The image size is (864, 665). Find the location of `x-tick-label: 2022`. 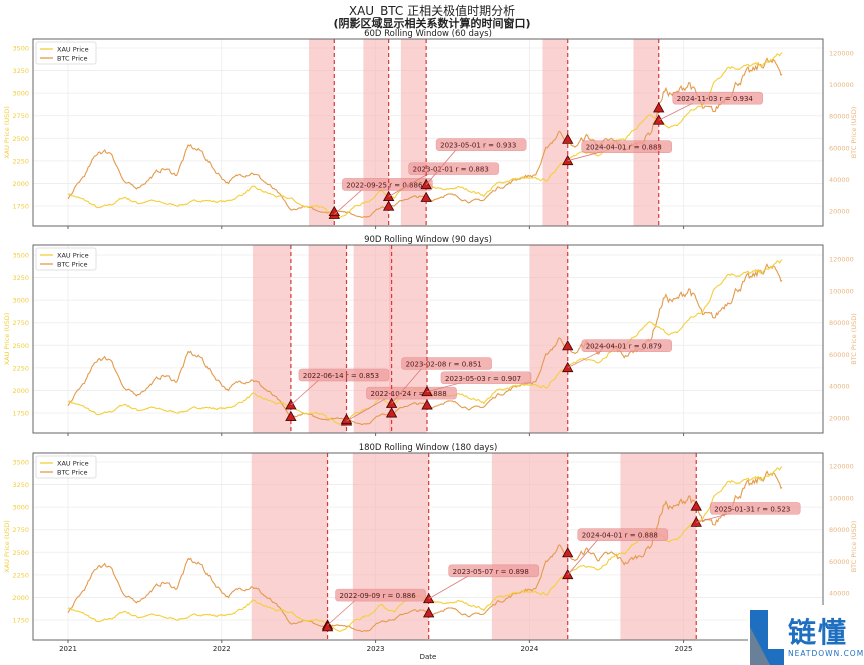

x-tick-label: 2022 is located at coordinates (222, 649).